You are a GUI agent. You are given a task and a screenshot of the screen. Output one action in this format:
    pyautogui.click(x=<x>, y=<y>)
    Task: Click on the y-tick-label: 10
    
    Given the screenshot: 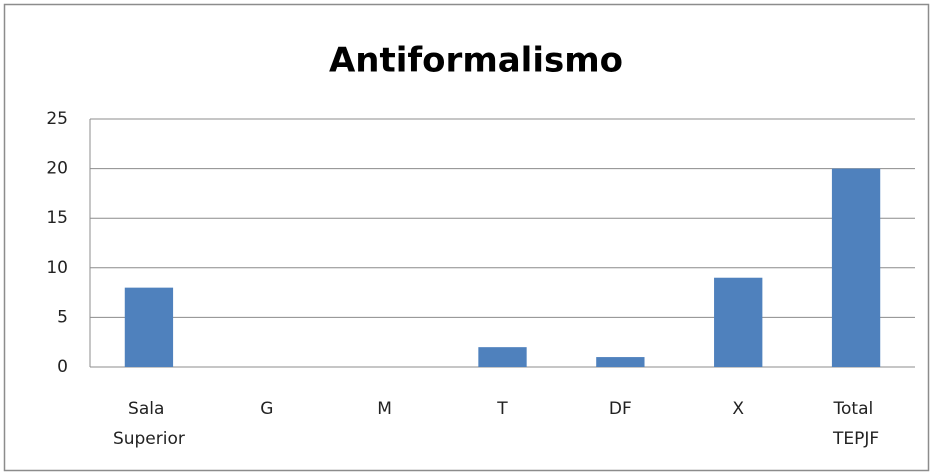 What is the action you would take?
    pyautogui.click(x=57, y=268)
    